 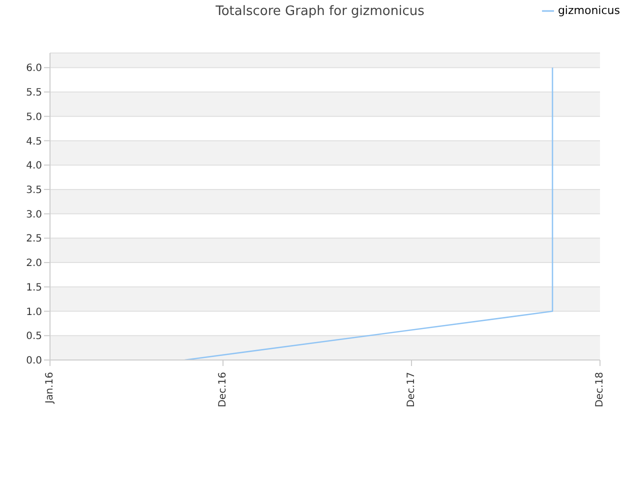 What do you see at coordinates (589, 10) in the screenshot?
I see `legend-label: gizmonicus` at bounding box center [589, 10].